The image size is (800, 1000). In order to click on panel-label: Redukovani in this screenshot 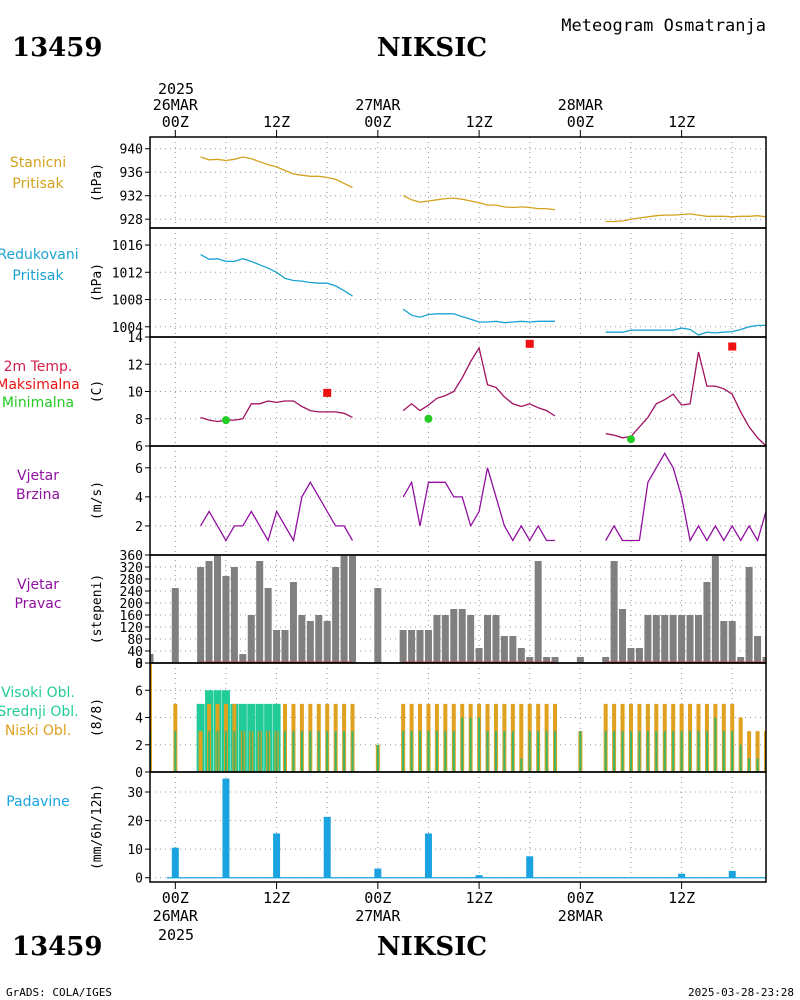, I will do `click(39, 255)`.